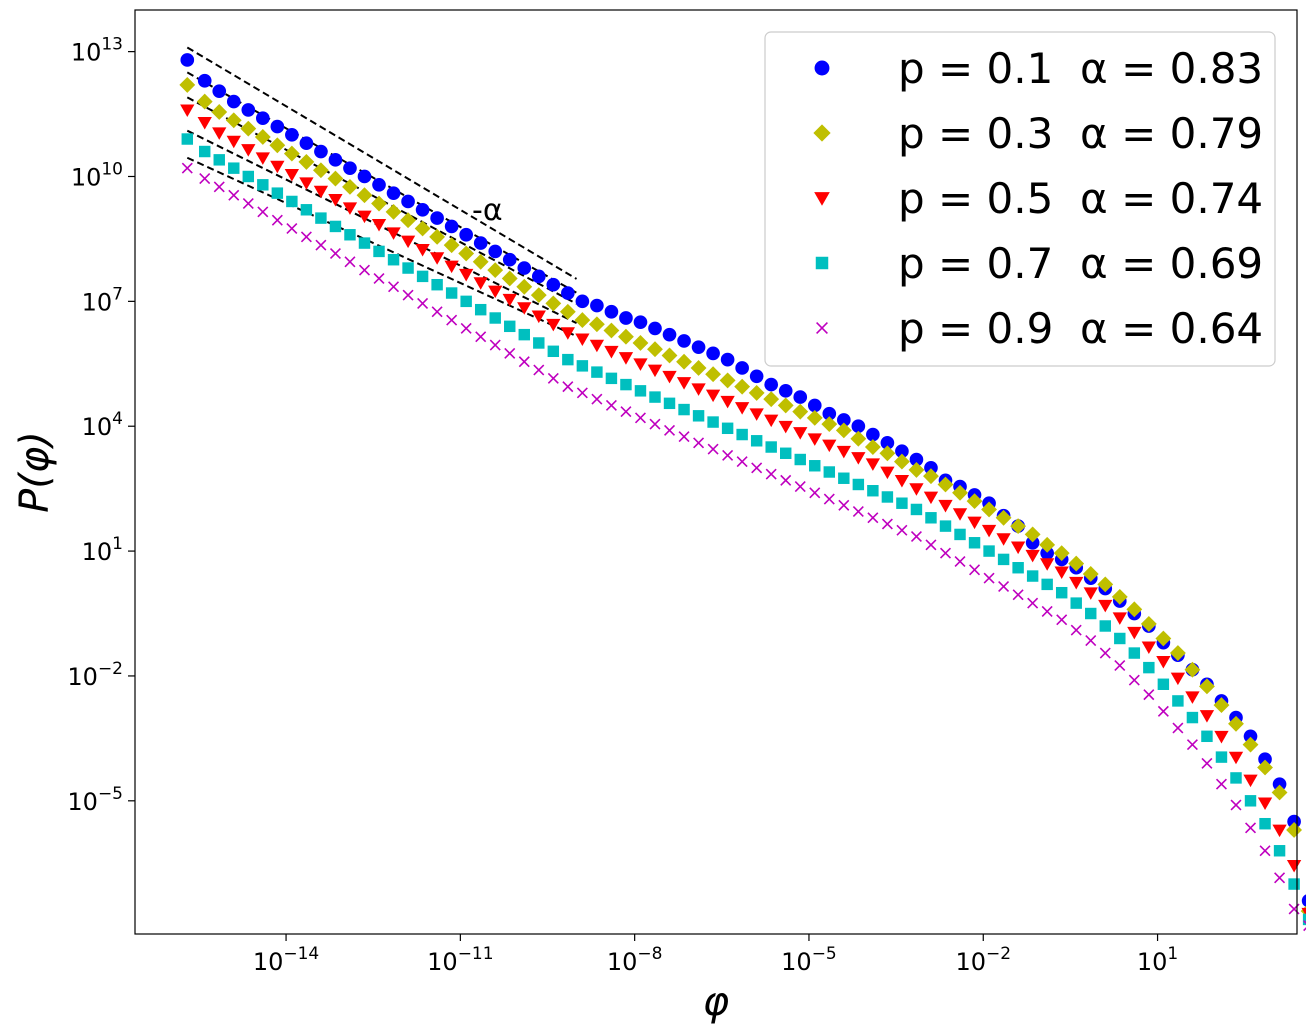 Image resolution: width=1306 pixels, height=1033 pixels. I want to click on legend-entry-5: p = 0.9 α = 0.64, so click(1039, 328).